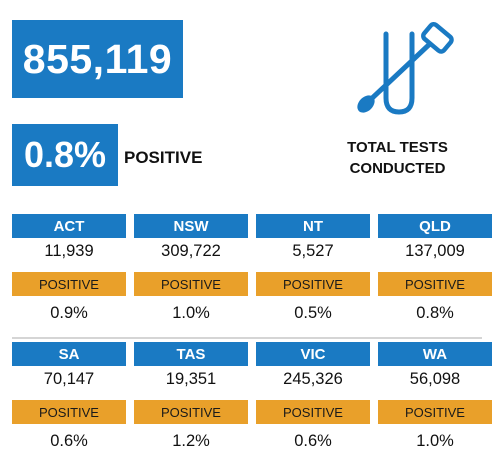 This screenshot has height=466, width=495. I want to click on state-name: WA, so click(435, 354).